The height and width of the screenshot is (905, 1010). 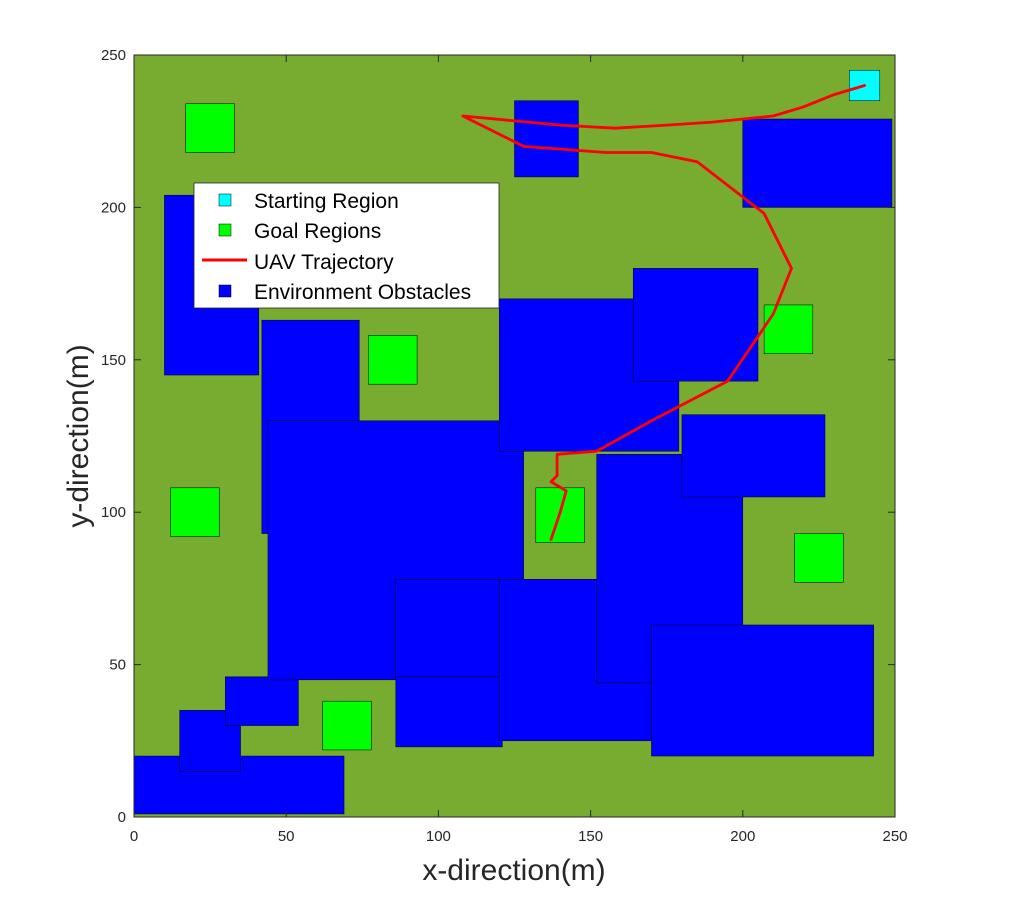 I want to click on y-tick-label: 0, so click(x=122, y=817).